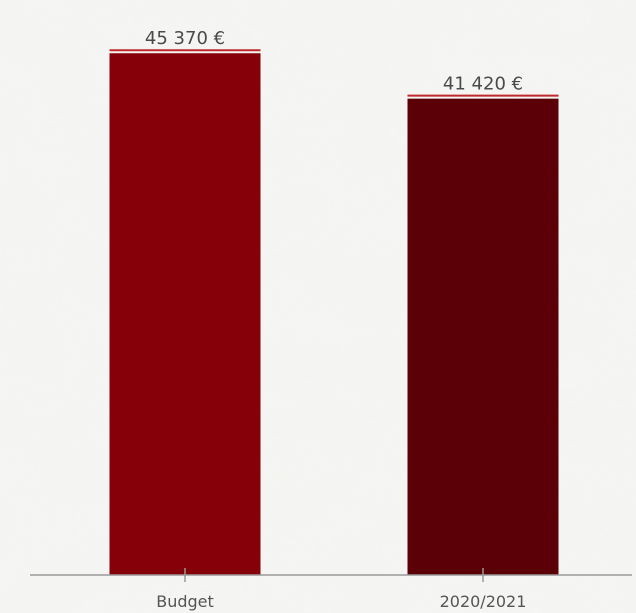 This screenshot has width=636, height=613. Describe the element at coordinates (334, 62) in the screenshot. I see `labels-layer: 45 370 € 41 420 €` at that location.